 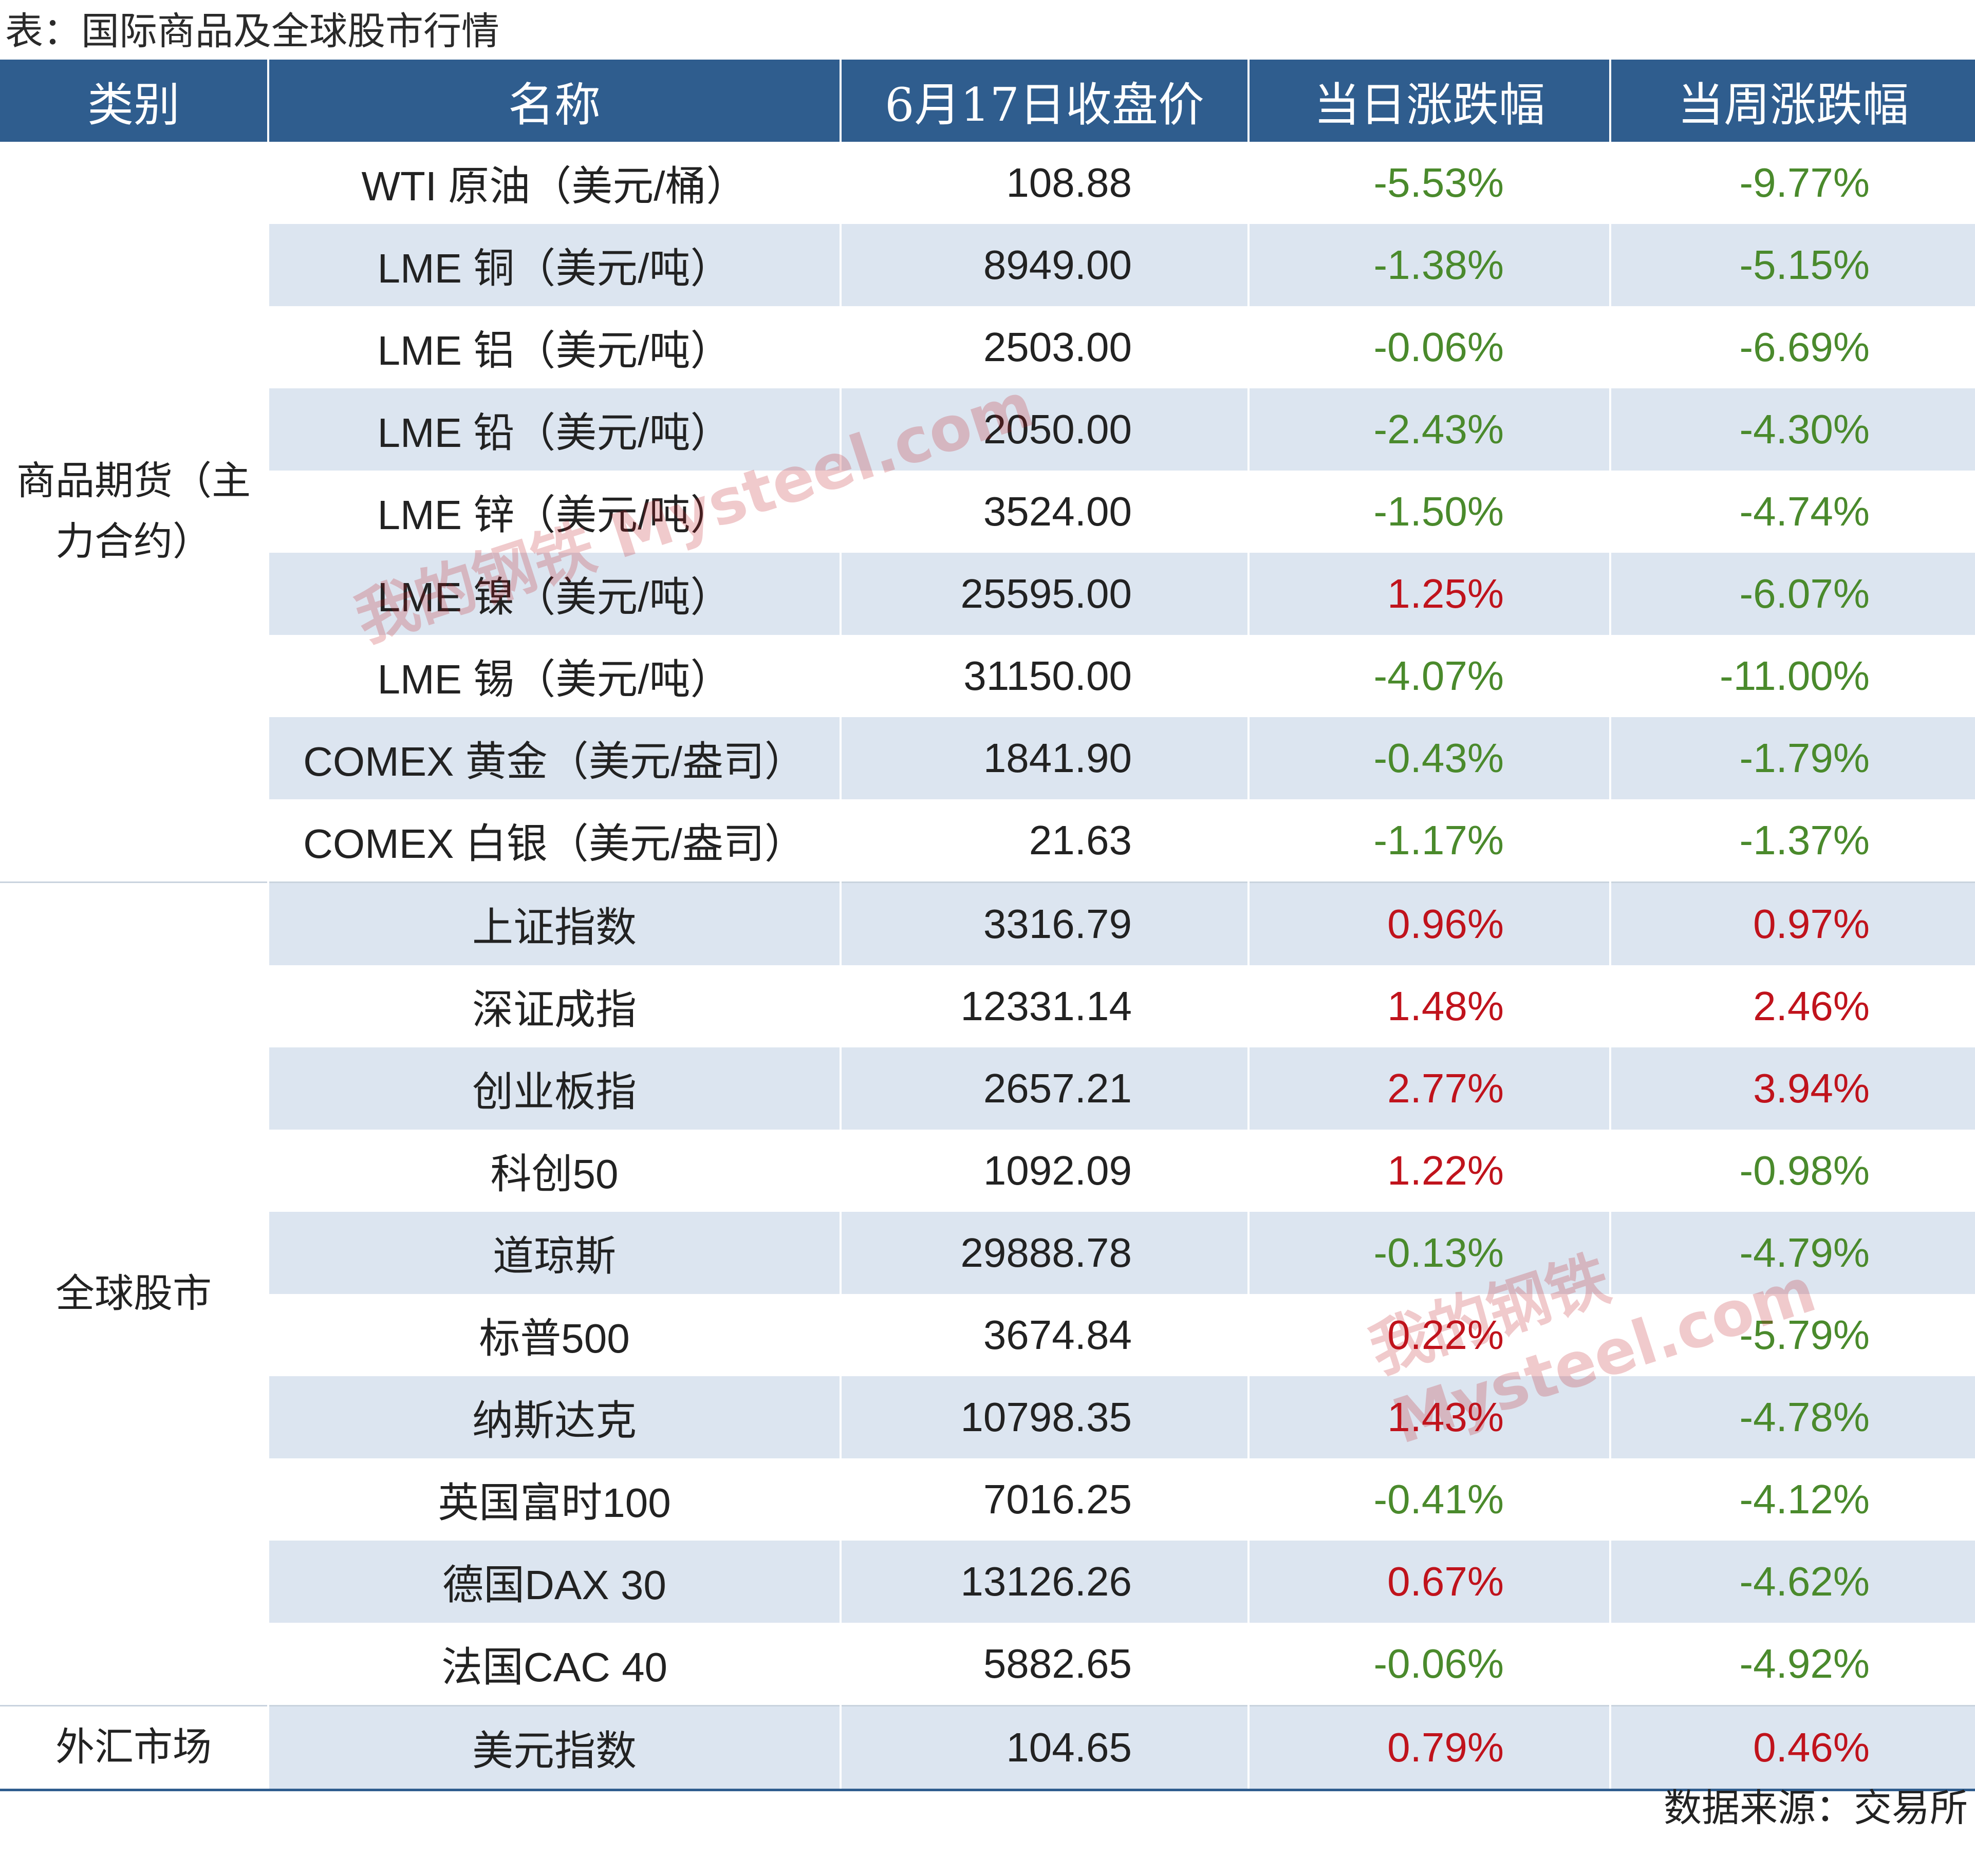 What do you see at coordinates (1792, 1171) in the screenshot?
I see `weekly-change: -0.98%` at bounding box center [1792, 1171].